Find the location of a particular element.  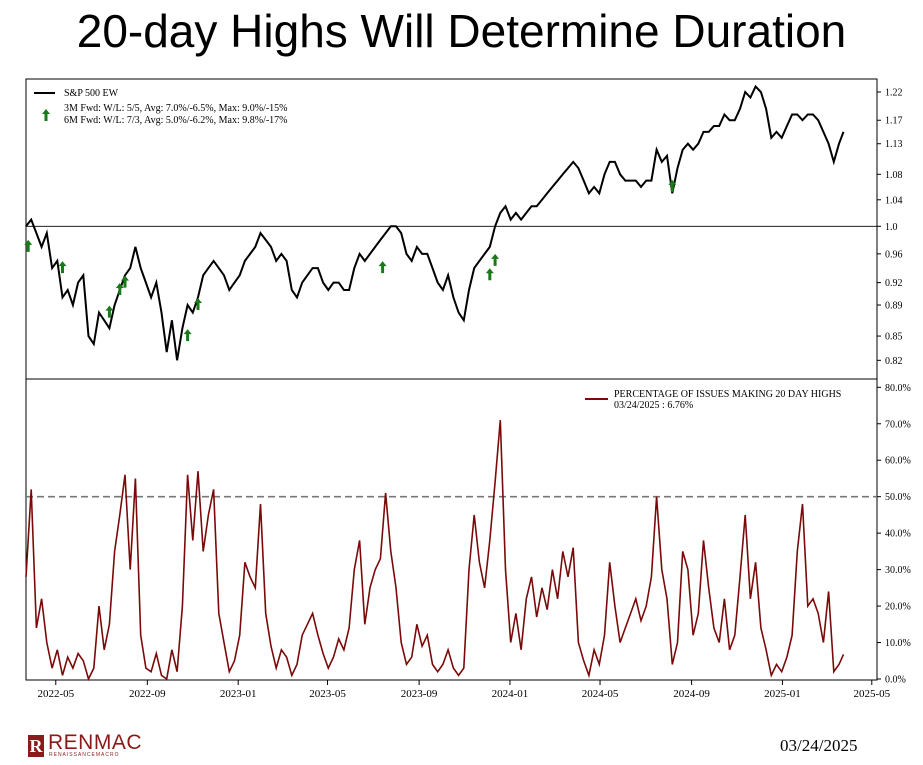

y-tick-label: 1.0 is located at coordinates (891, 227).